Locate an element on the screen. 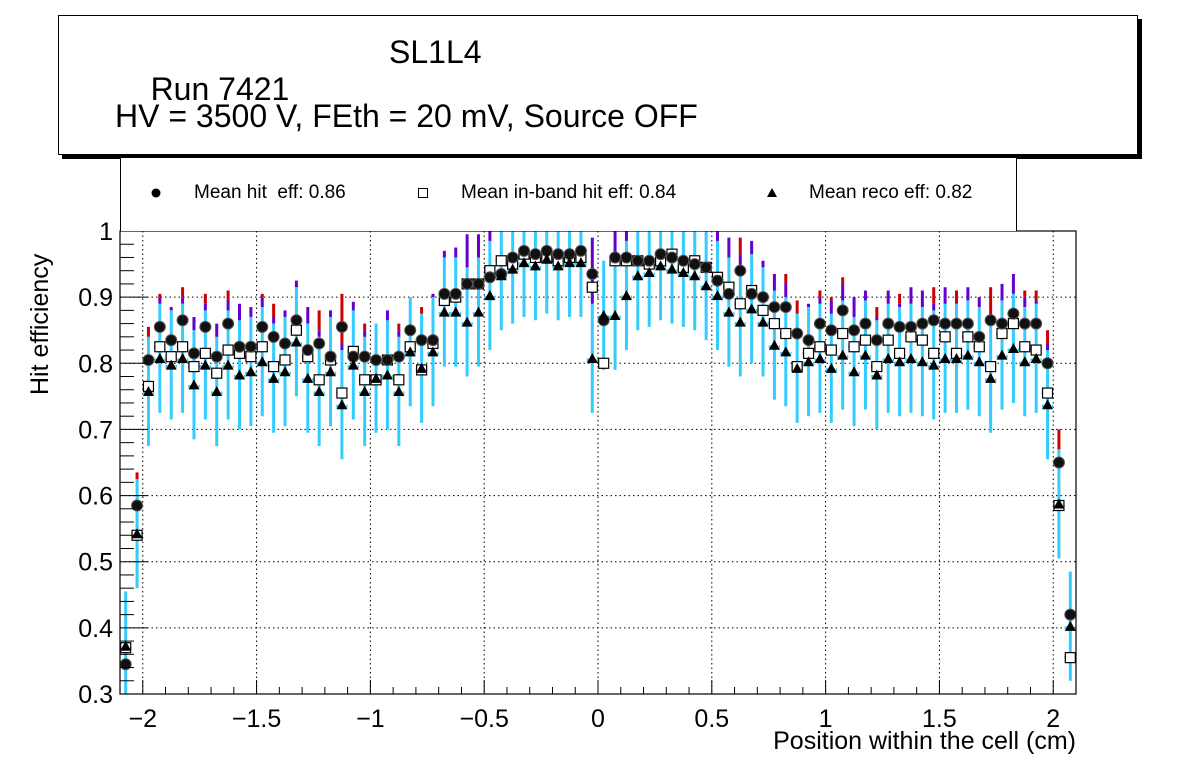 This screenshot has height=772, width=1196. legend-entry-inband: Mean in-band hit eff: 0.84 is located at coordinates (569, 192).